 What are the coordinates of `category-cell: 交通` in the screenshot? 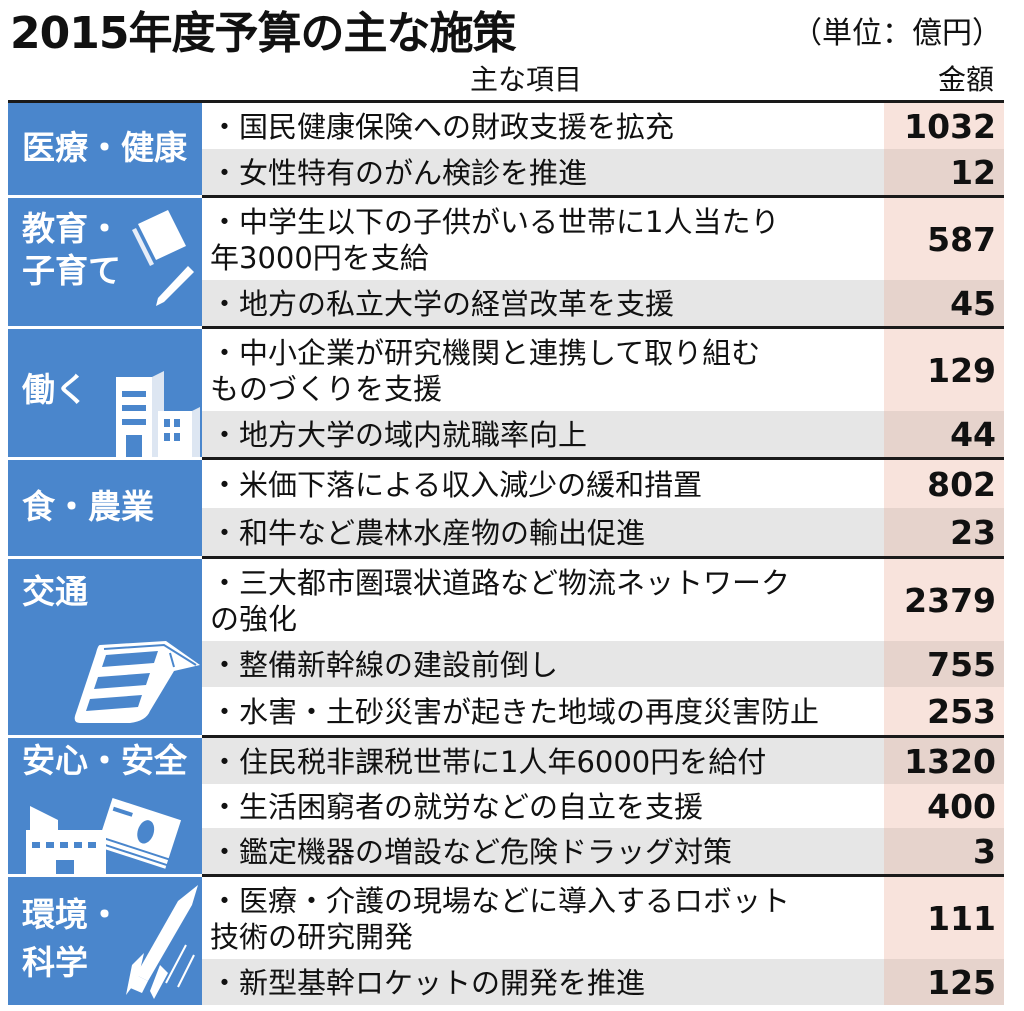 It's located at (105, 645).